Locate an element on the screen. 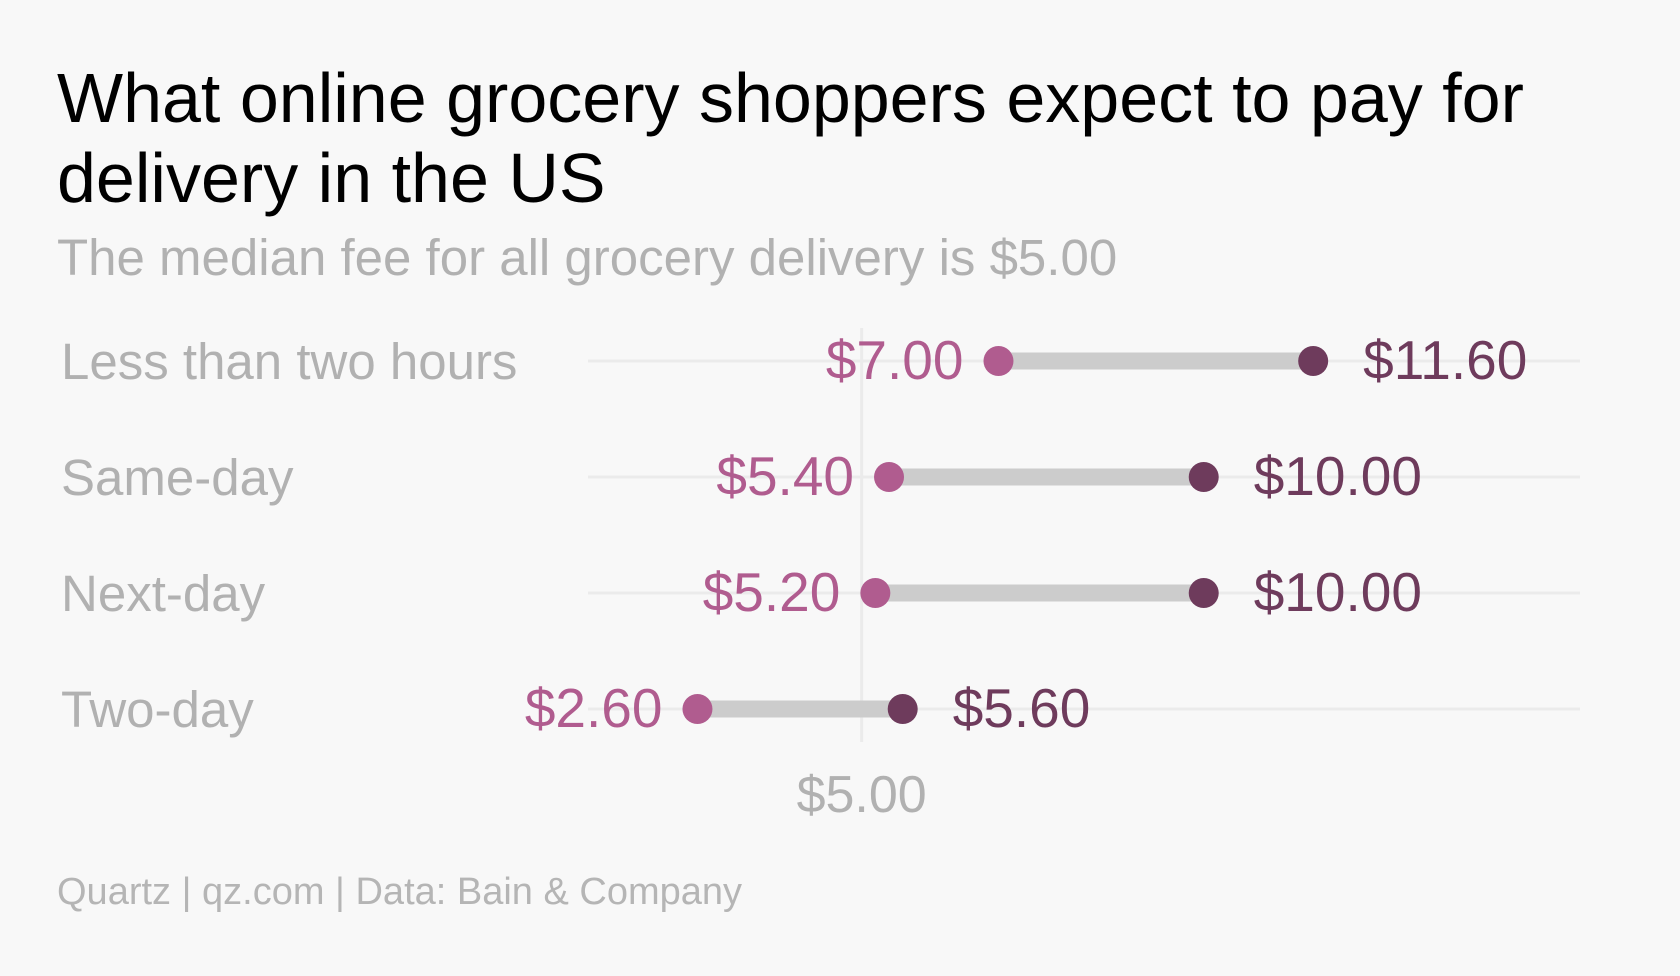 The height and width of the screenshot is (976, 1680). low-value-label: $2.60 is located at coordinates (594, 708).